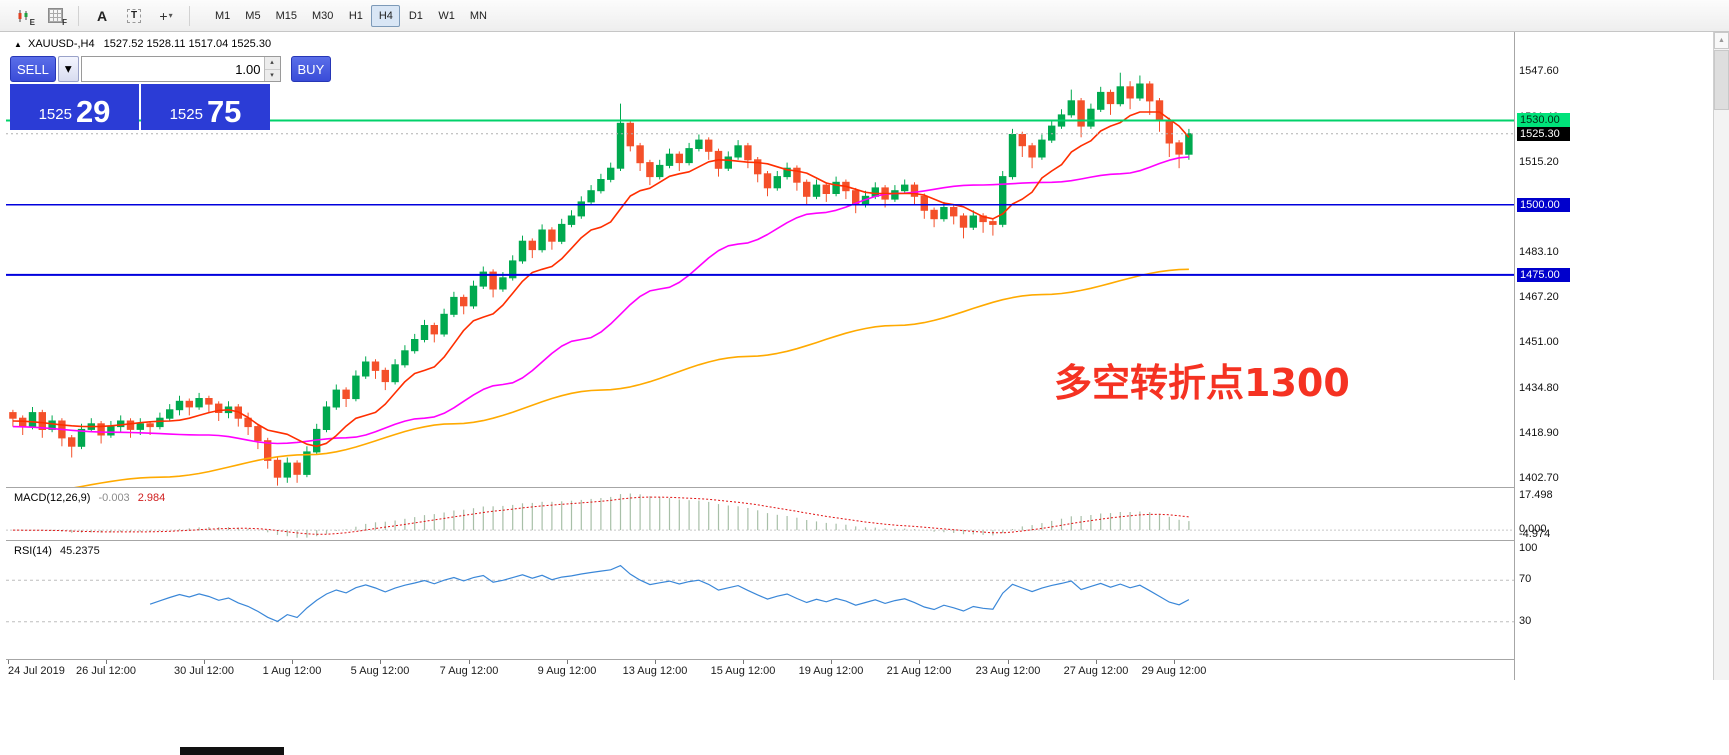 The height and width of the screenshot is (755, 1729). What do you see at coordinates (1543, 134) in the screenshot?
I see `current-price-badge: 1525.30` at bounding box center [1543, 134].